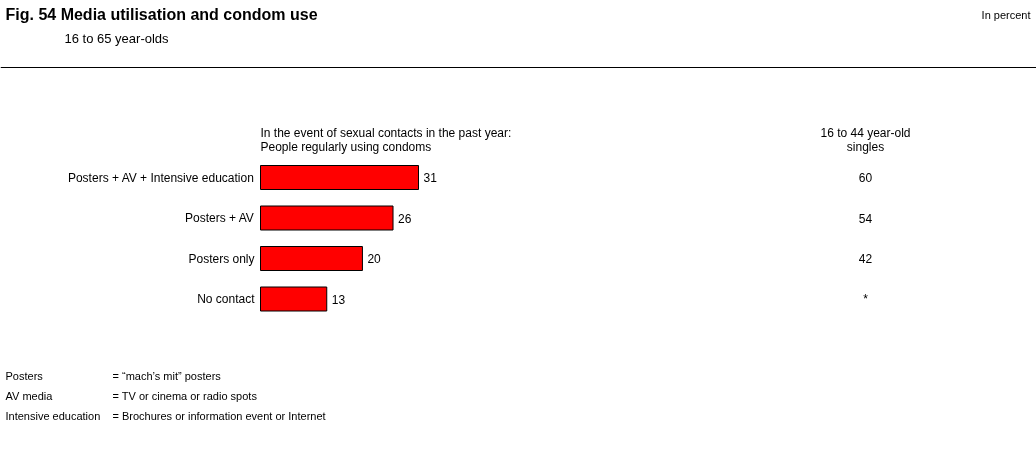  Describe the element at coordinates (865, 218) in the screenshot. I see `text: 54` at that location.